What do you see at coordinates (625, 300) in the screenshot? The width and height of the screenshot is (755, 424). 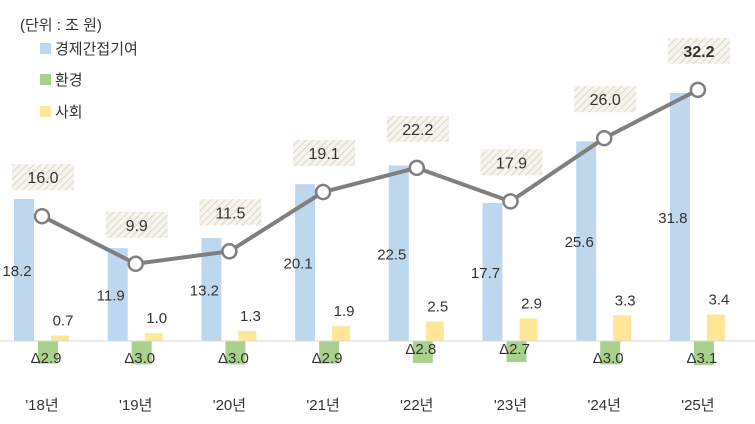 I see `bar-label-social-6: 3.3` at bounding box center [625, 300].